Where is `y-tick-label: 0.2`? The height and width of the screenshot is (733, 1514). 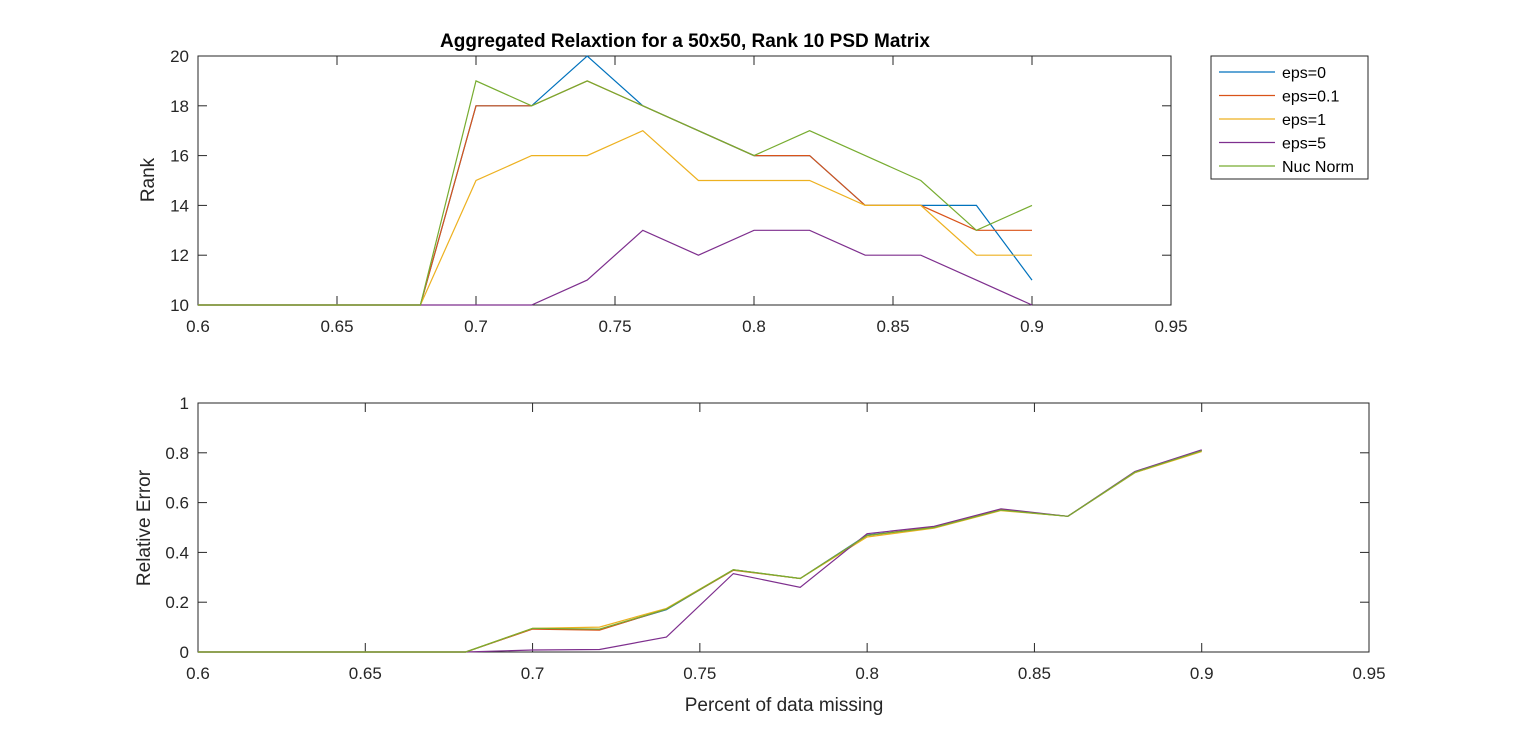 y-tick-label: 0.2 is located at coordinates (177, 602).